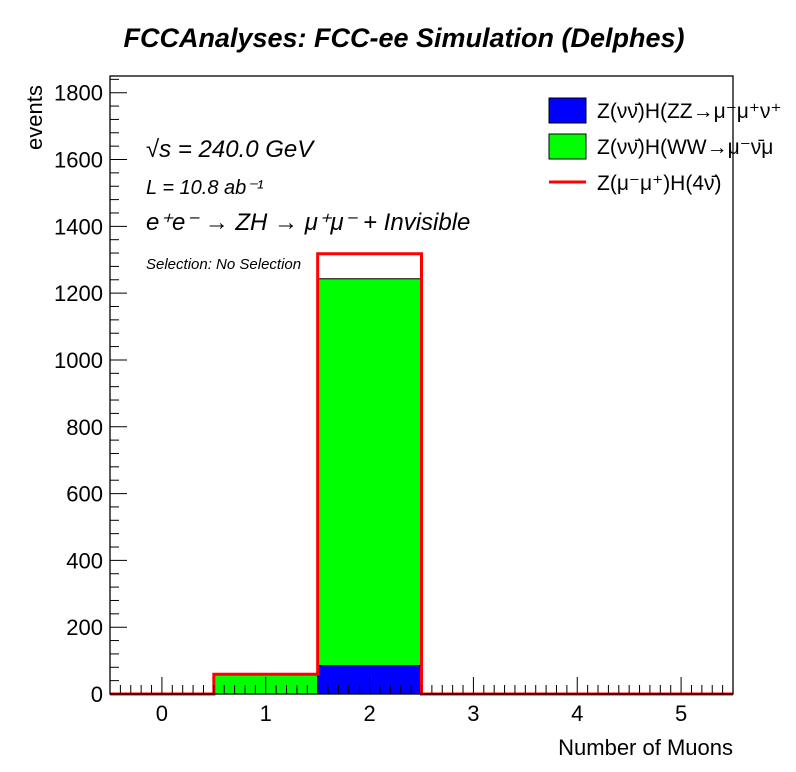  Describe the element at coordinates (223, 264) in the screenshot. I see `selection-annotation: Selection: No Selection` at that location.